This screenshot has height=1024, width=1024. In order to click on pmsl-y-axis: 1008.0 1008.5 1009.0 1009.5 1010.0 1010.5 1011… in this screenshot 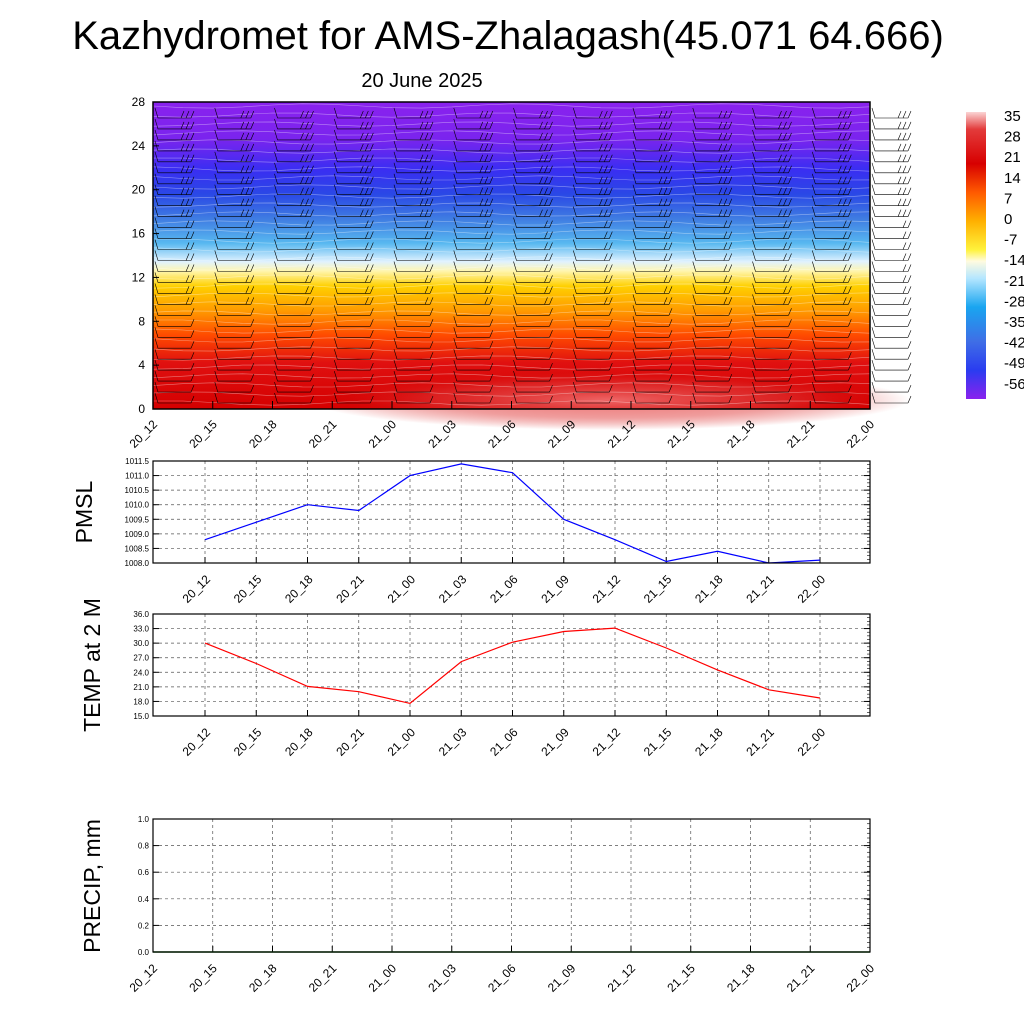, I will do `click(497, 512)`.